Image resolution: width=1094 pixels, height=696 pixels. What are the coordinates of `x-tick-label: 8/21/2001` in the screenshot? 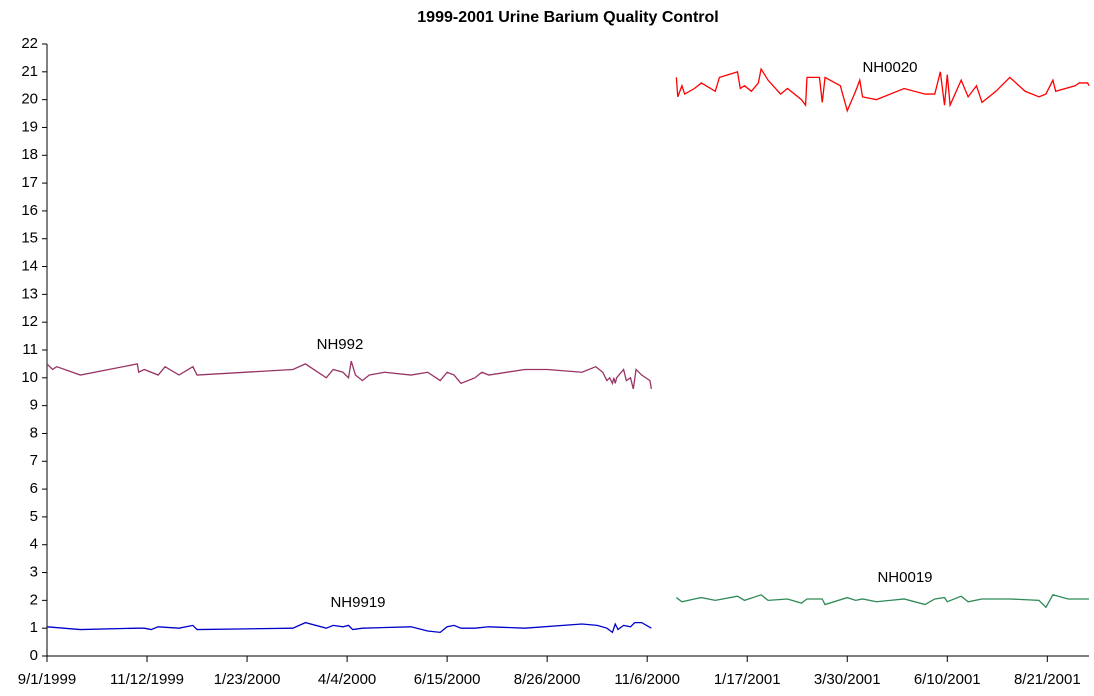 It's located at (1047, 679).